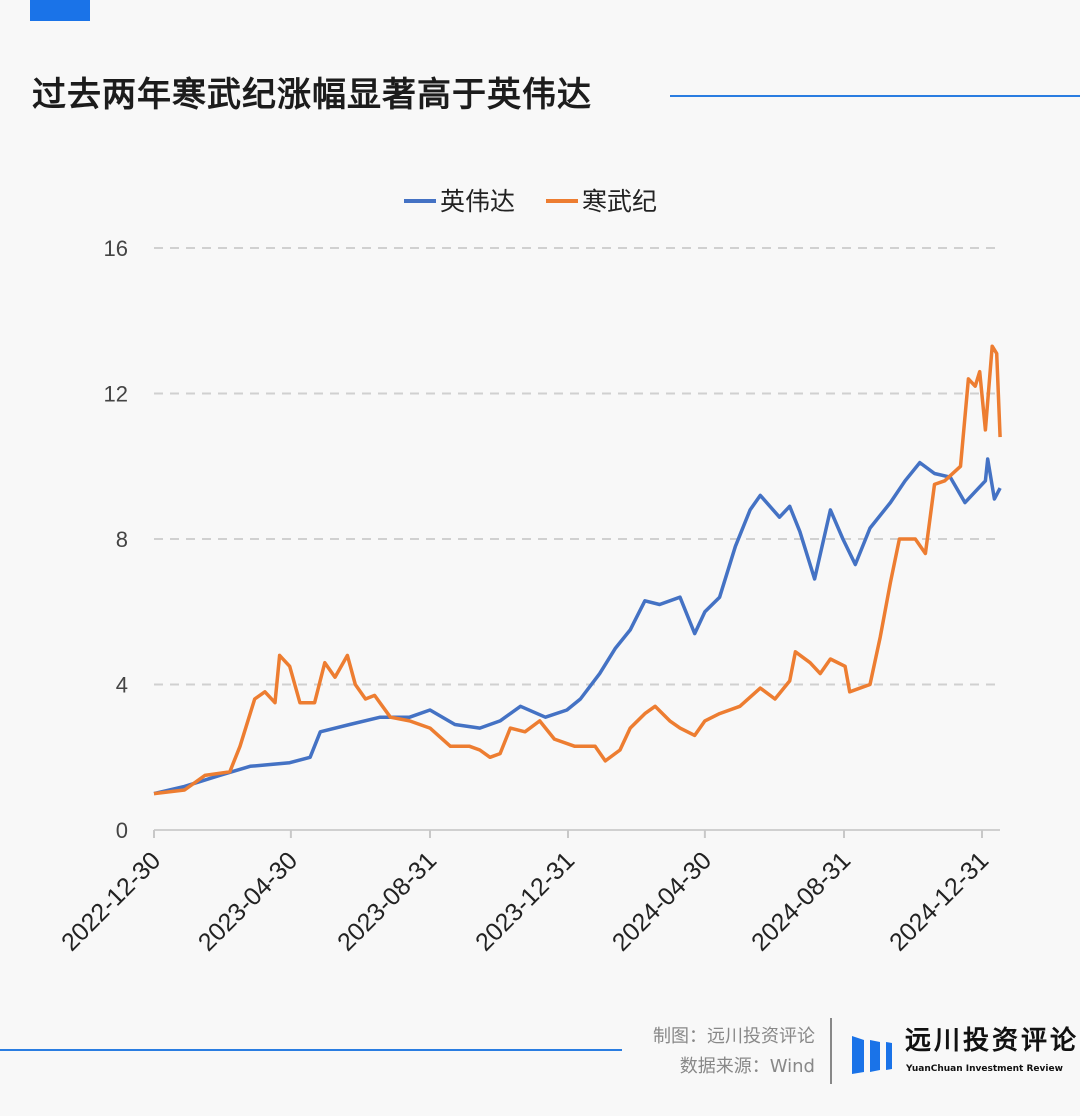  Describe the element at coordinates (939, 901) in the screenshot. I see `x-tick-label: 2024-12-31` at that location.